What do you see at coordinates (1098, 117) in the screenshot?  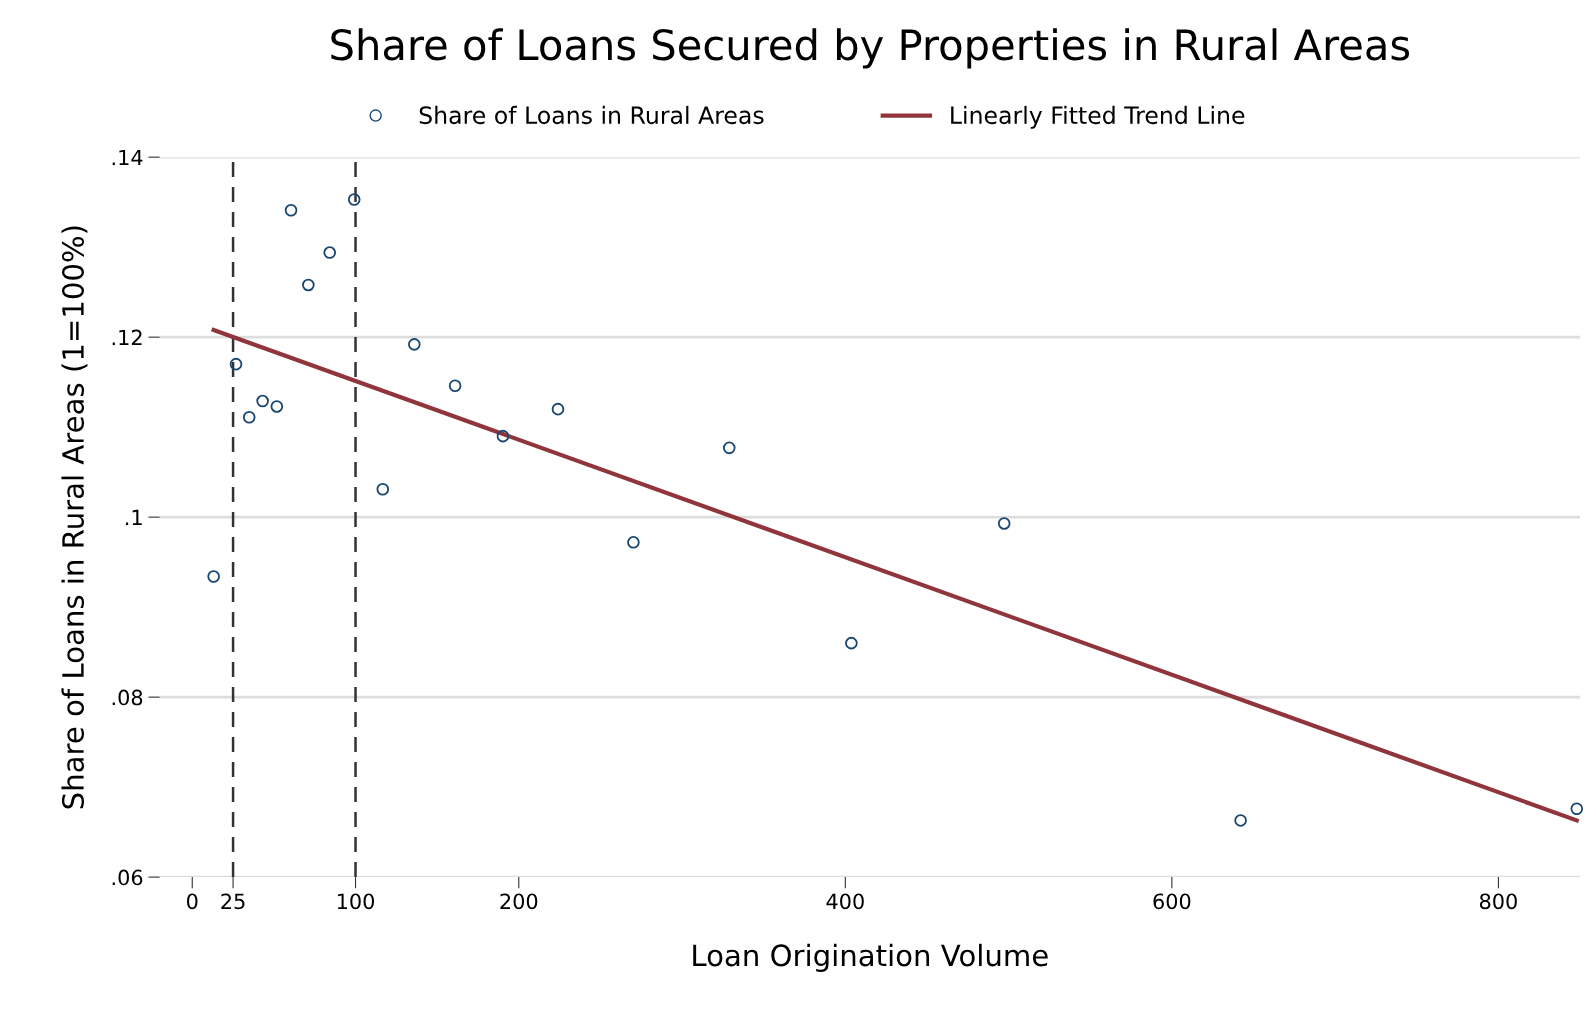 I see `legend-label: Linearly Fitted Trend Line` at bounding box center [1098, 117].